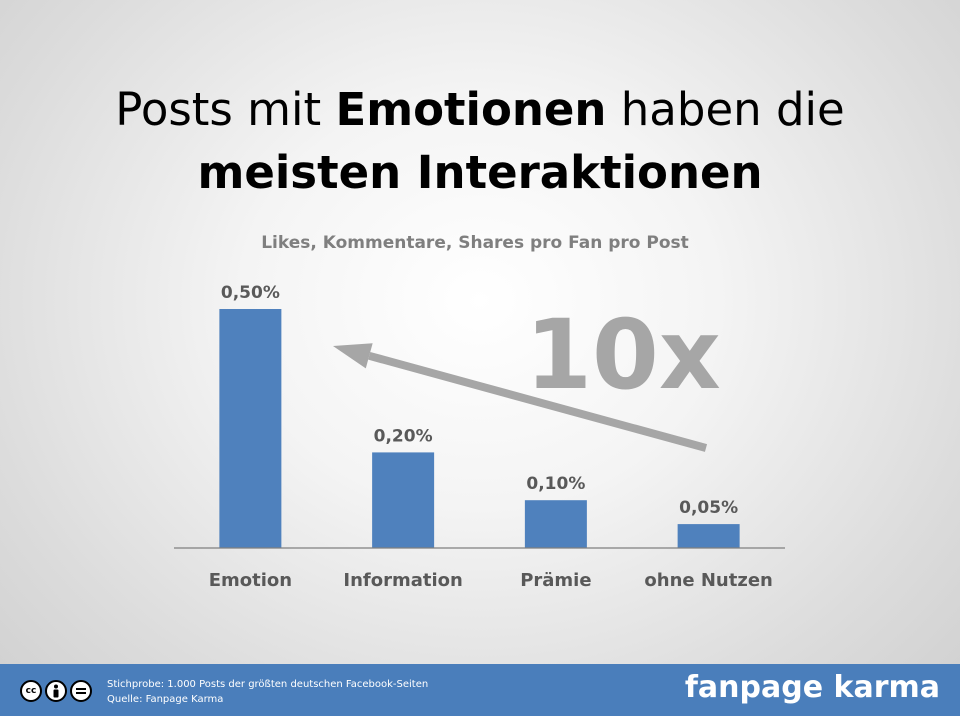 Image resolution: width=960 pixels, height=716 pixels. I want to click on attribution-icon, so click(56, 691).